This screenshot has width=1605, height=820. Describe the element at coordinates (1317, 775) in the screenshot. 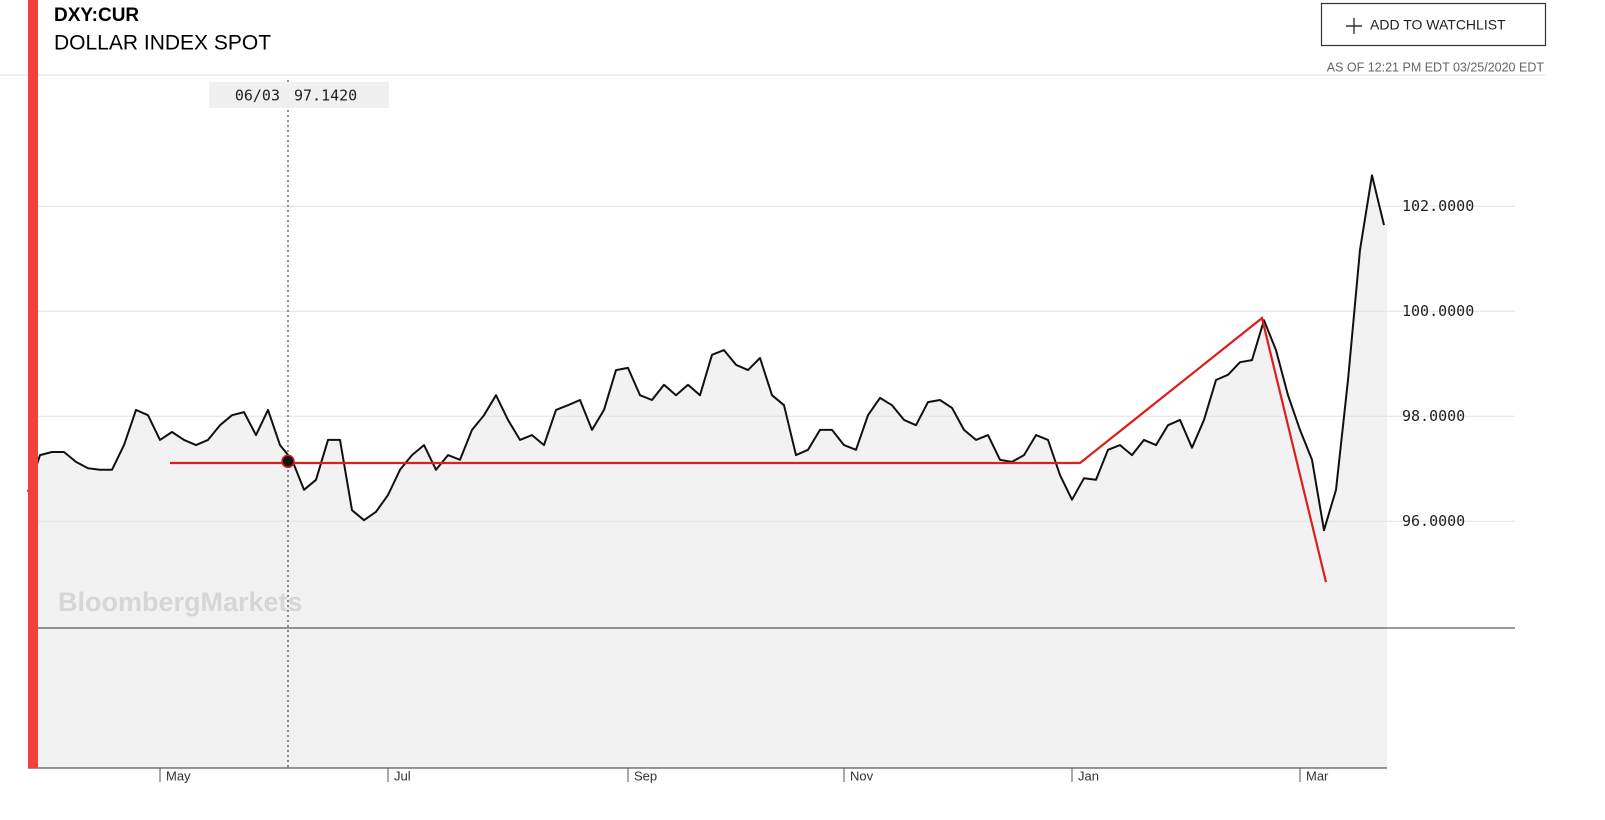

I see `x-tick-label: Mar` at that location.